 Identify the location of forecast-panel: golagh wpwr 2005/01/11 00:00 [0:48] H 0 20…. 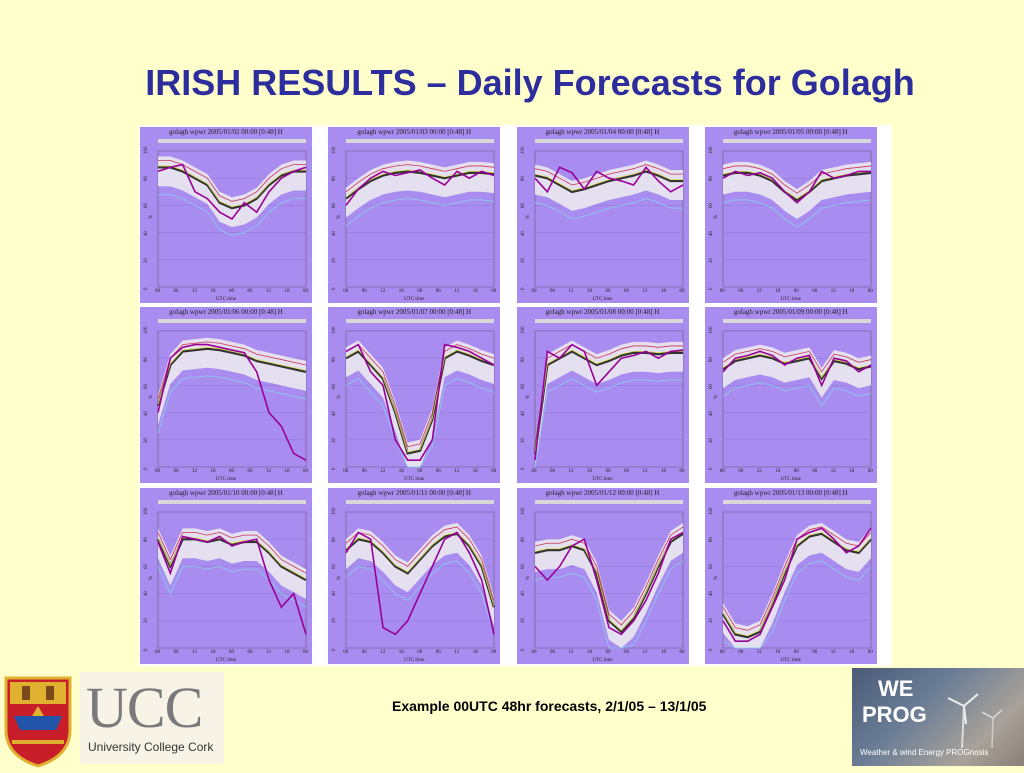
(414, 575).